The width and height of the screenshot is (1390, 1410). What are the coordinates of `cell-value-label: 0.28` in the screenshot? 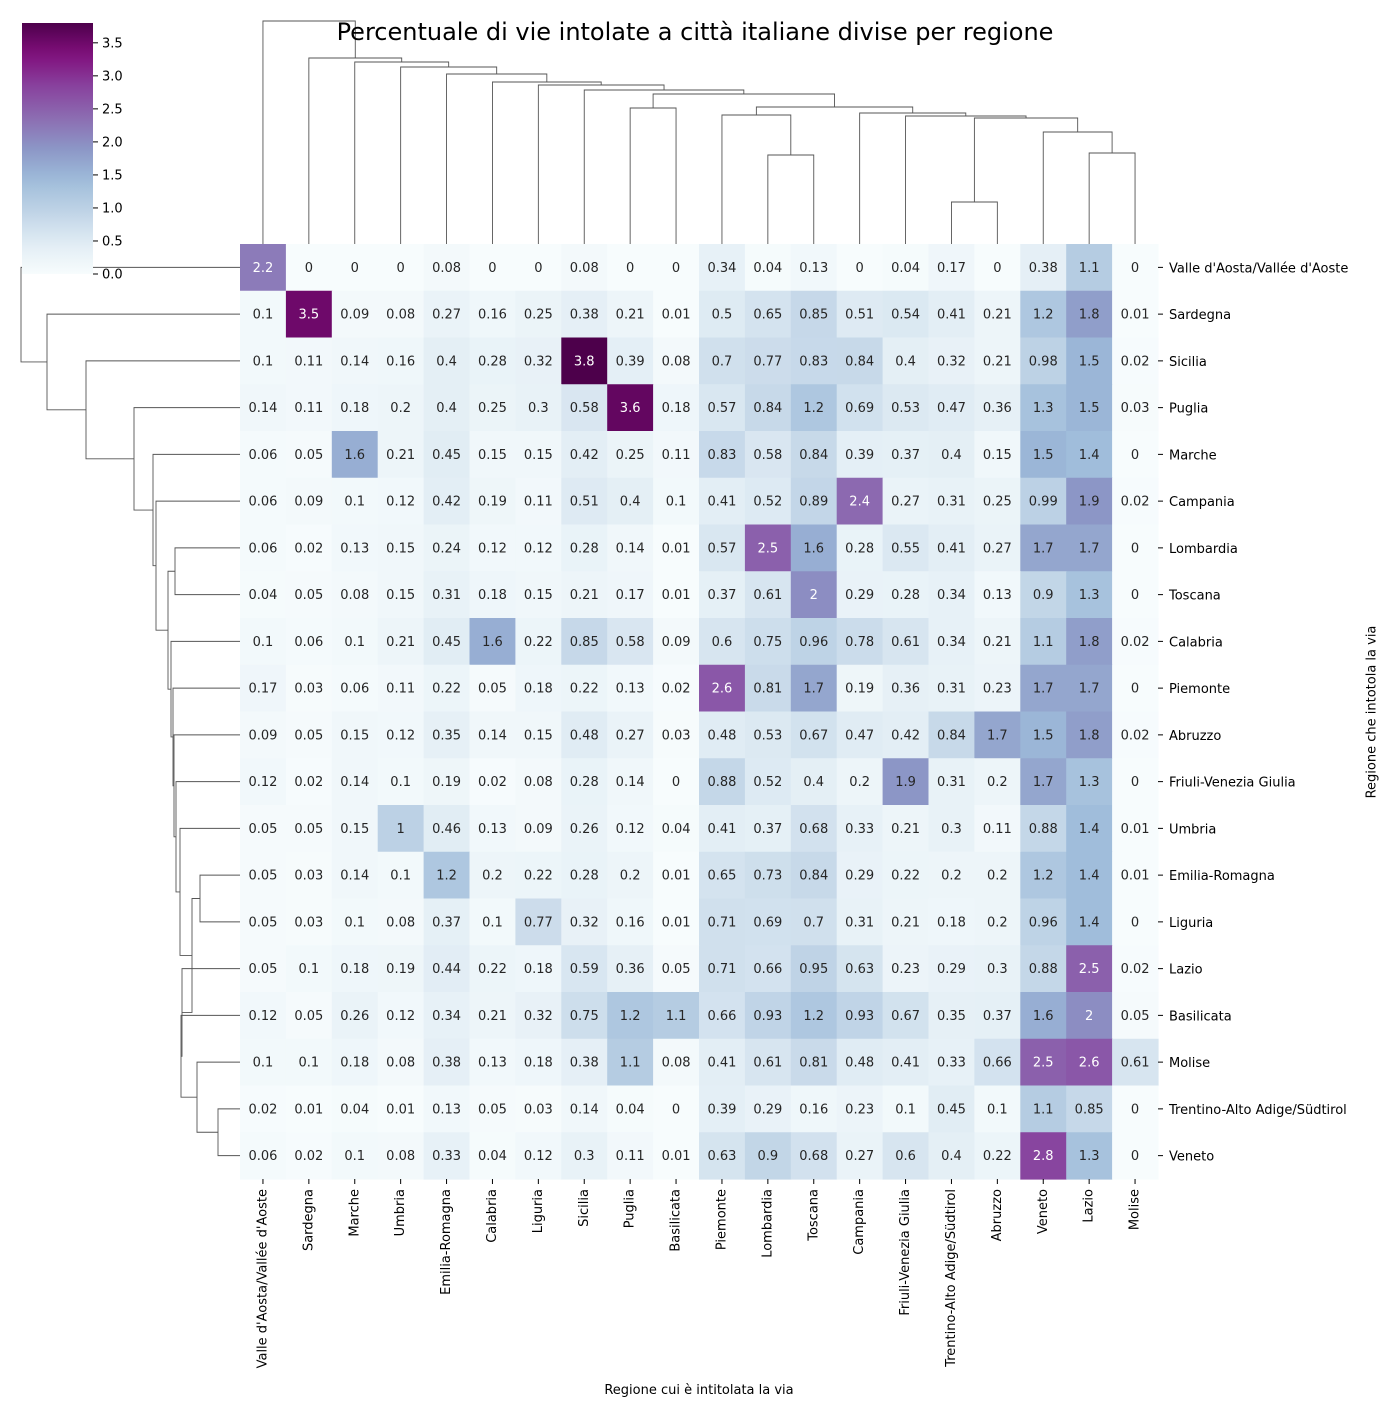 It's located at (905, 595).